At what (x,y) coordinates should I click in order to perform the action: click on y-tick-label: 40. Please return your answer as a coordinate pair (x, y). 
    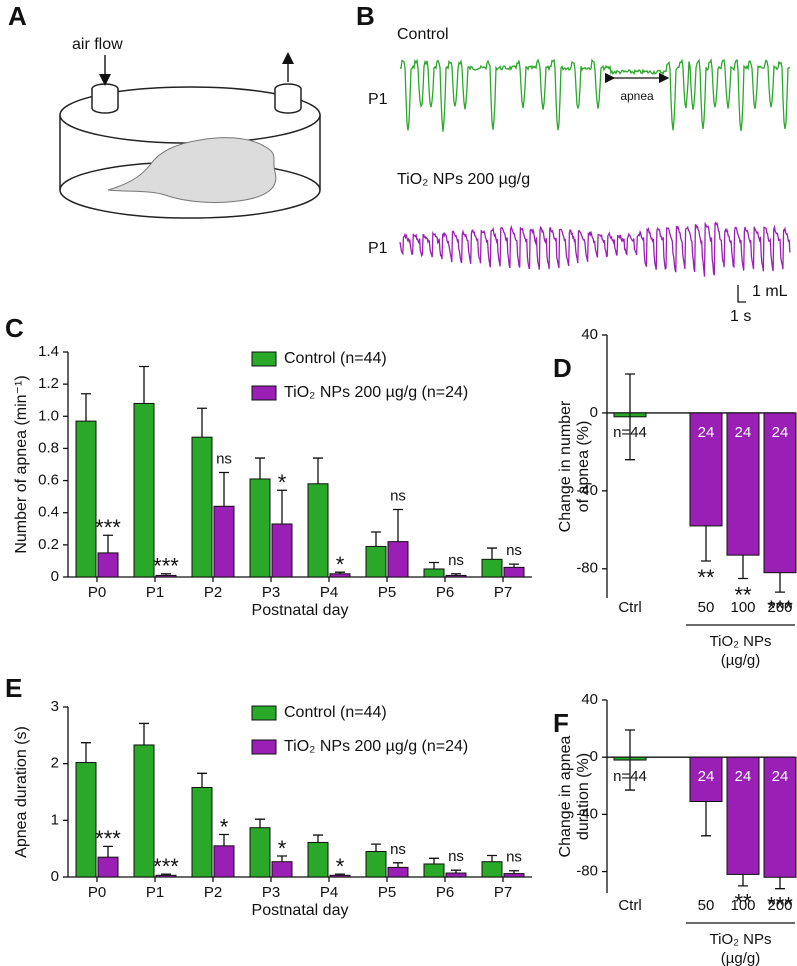
    Looking at the image, I should click on (589, 334).